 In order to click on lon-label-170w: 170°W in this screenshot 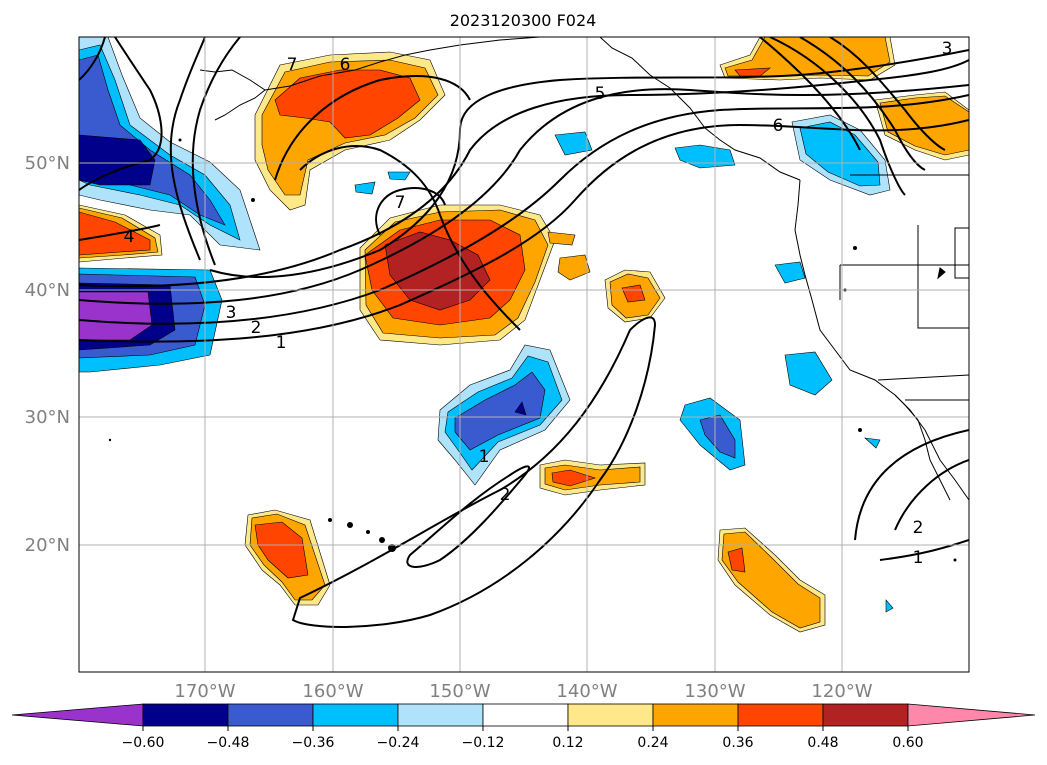, I will do `click(204, 691)`.